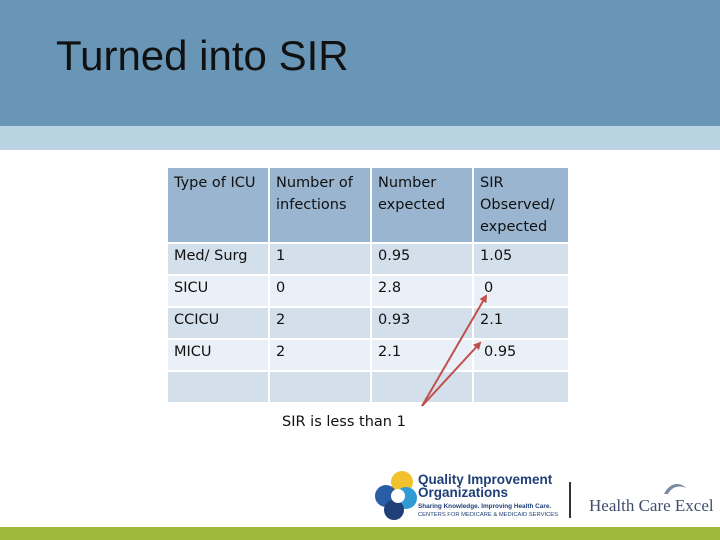  I want to click on slide-title: Turned into SIR, so click(202, 55).